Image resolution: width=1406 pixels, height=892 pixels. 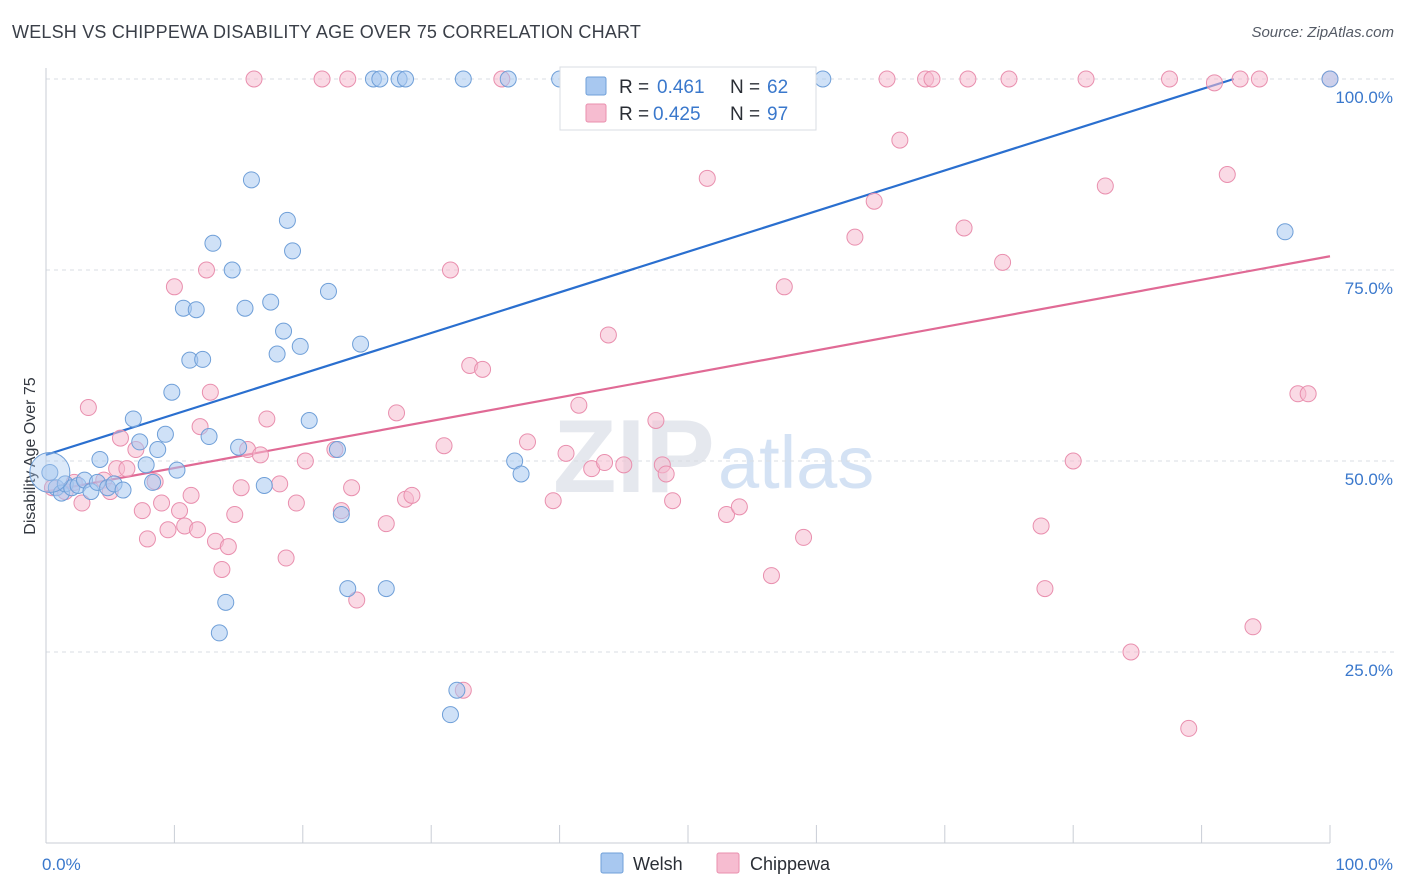 What do you see at coordinates (728, 863) in the screenshot?
I see `bottom-legend-chippewa-swatch` at bounding box center [728, 863].